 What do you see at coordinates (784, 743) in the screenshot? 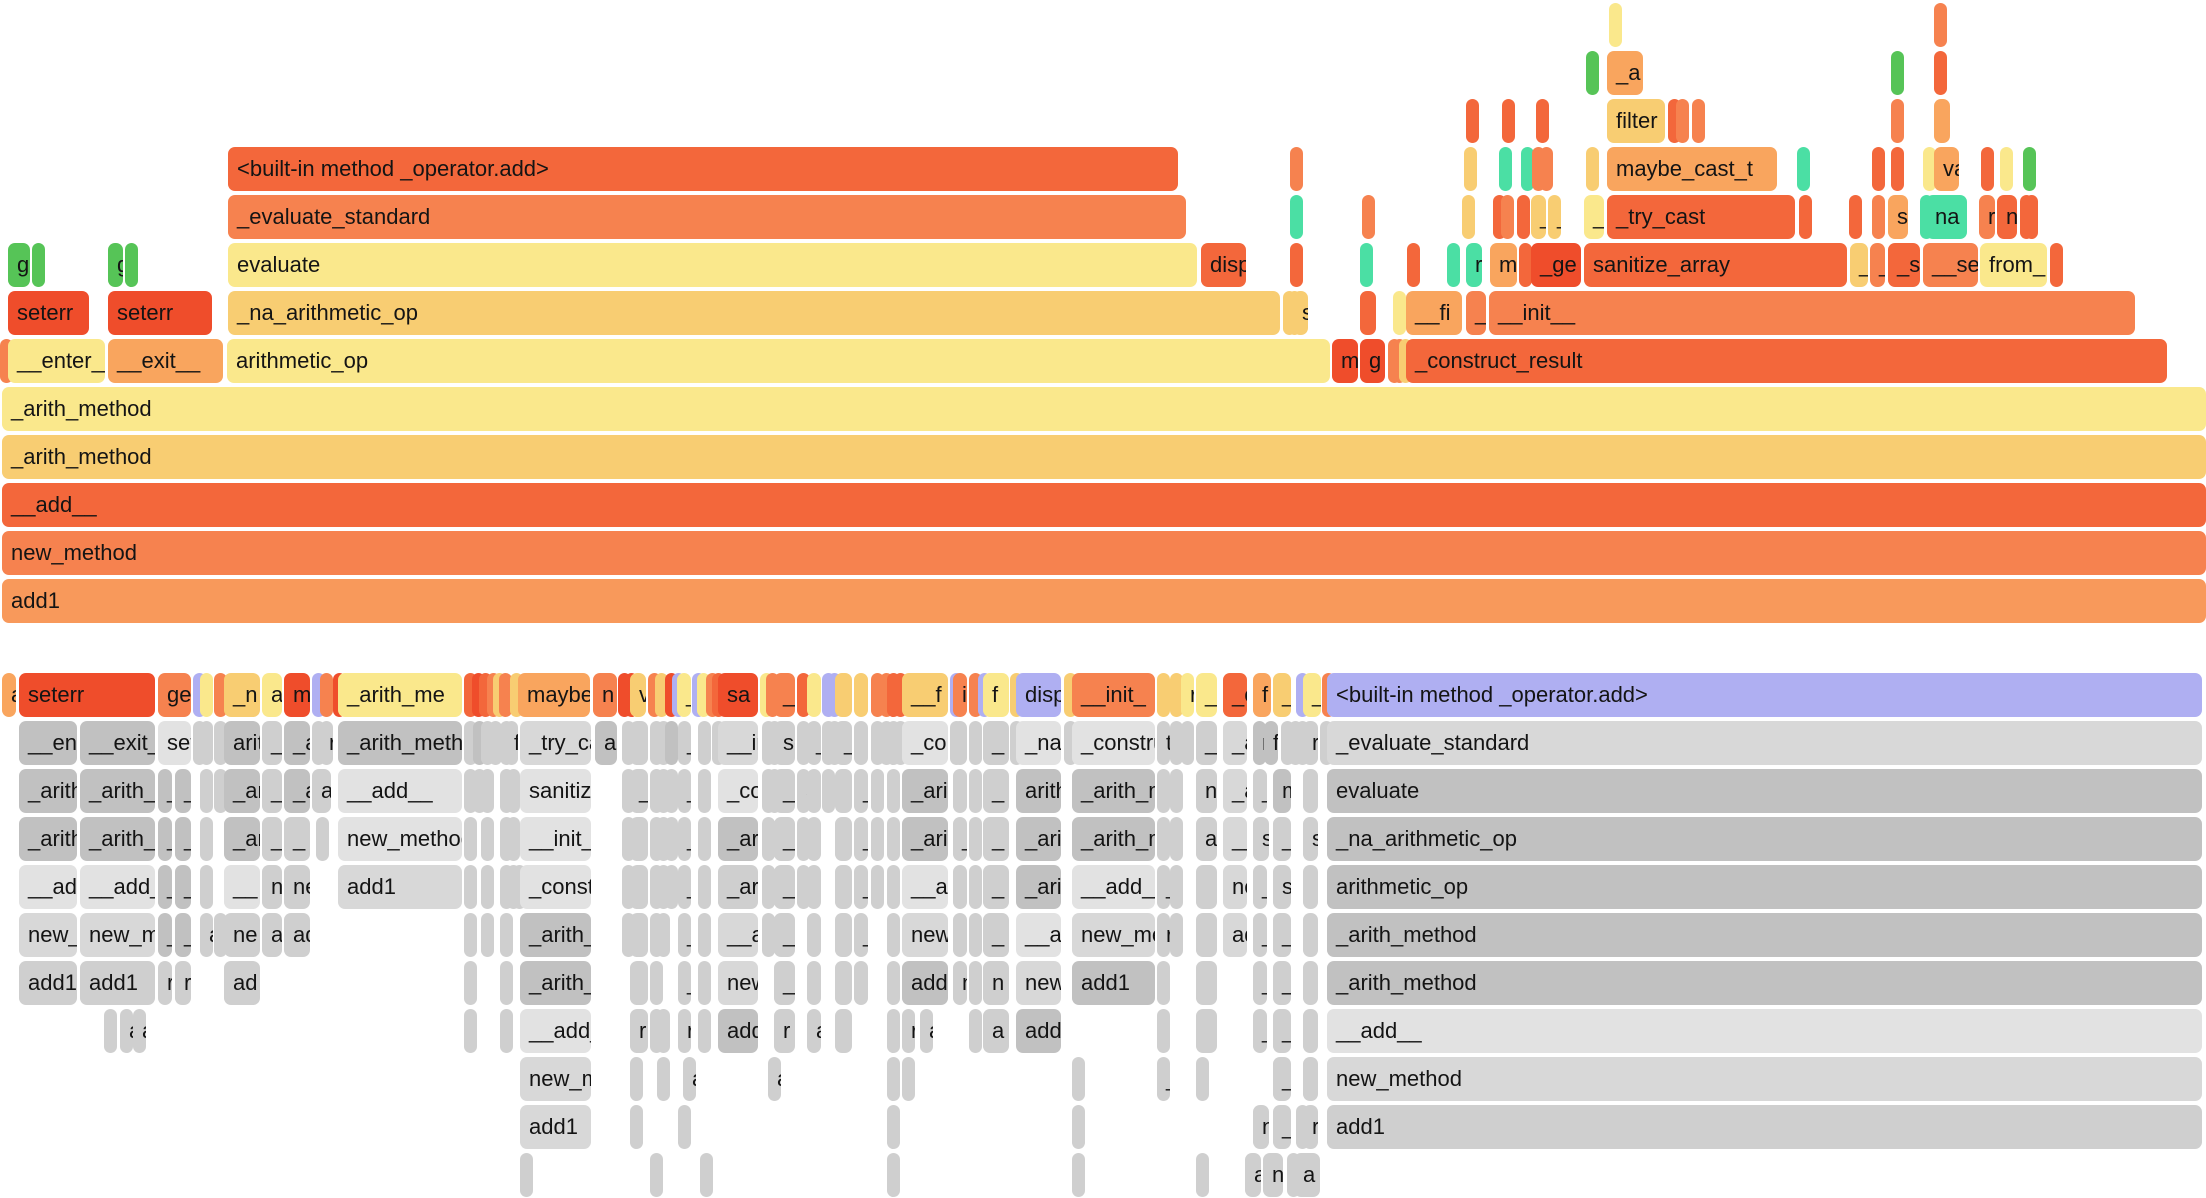
I see `frame-seterr: seterr` at bounding box center [784, 743].